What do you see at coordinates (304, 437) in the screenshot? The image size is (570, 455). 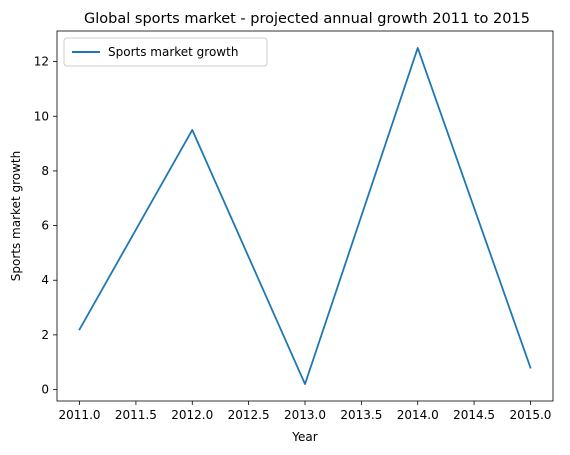 I see `x-axis-title: Year` at bounding box center [304, 437].